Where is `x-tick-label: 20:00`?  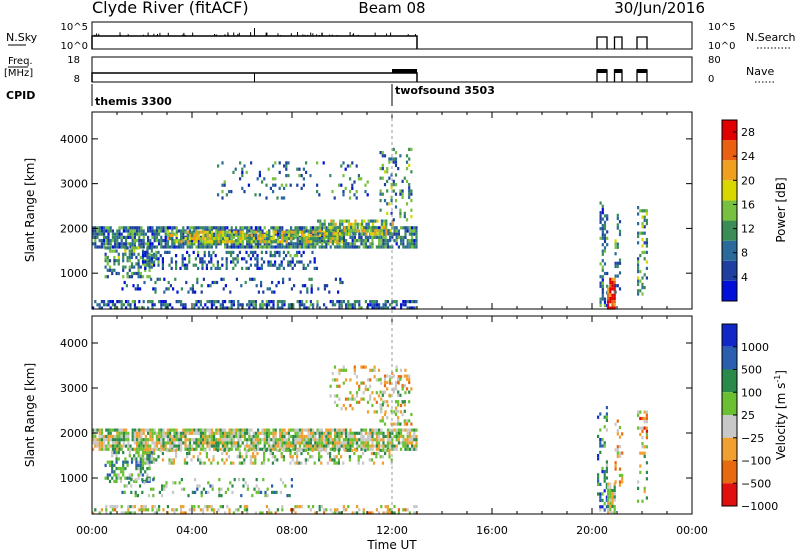
x-tick-label: 20:00 is located at coordinates (592, 530).